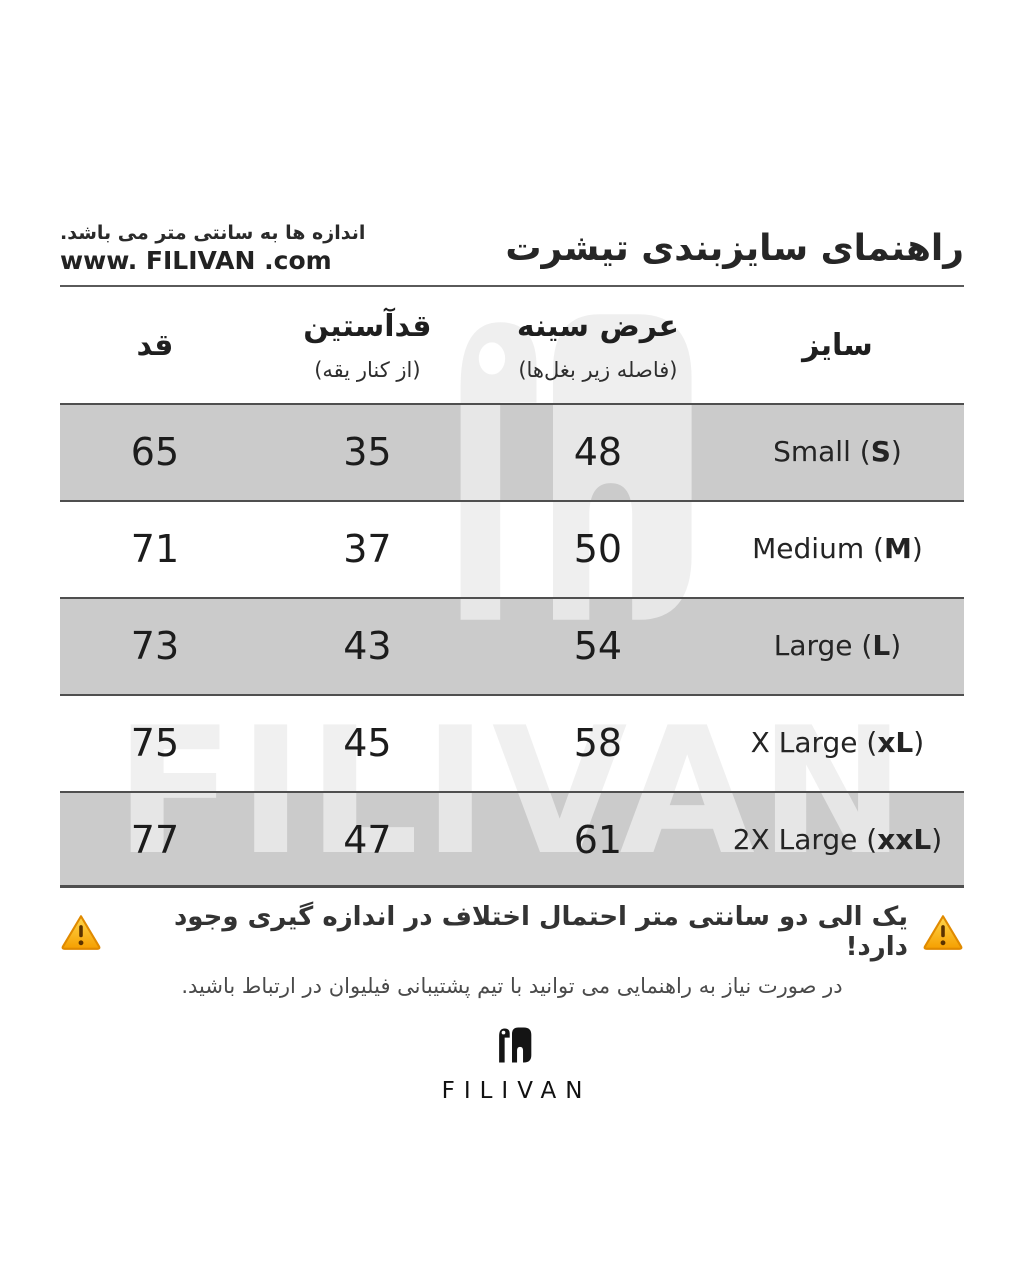 The image size is (1024, 1280). I want to click on cell-sleeve-length: 35, so click(367, 451).